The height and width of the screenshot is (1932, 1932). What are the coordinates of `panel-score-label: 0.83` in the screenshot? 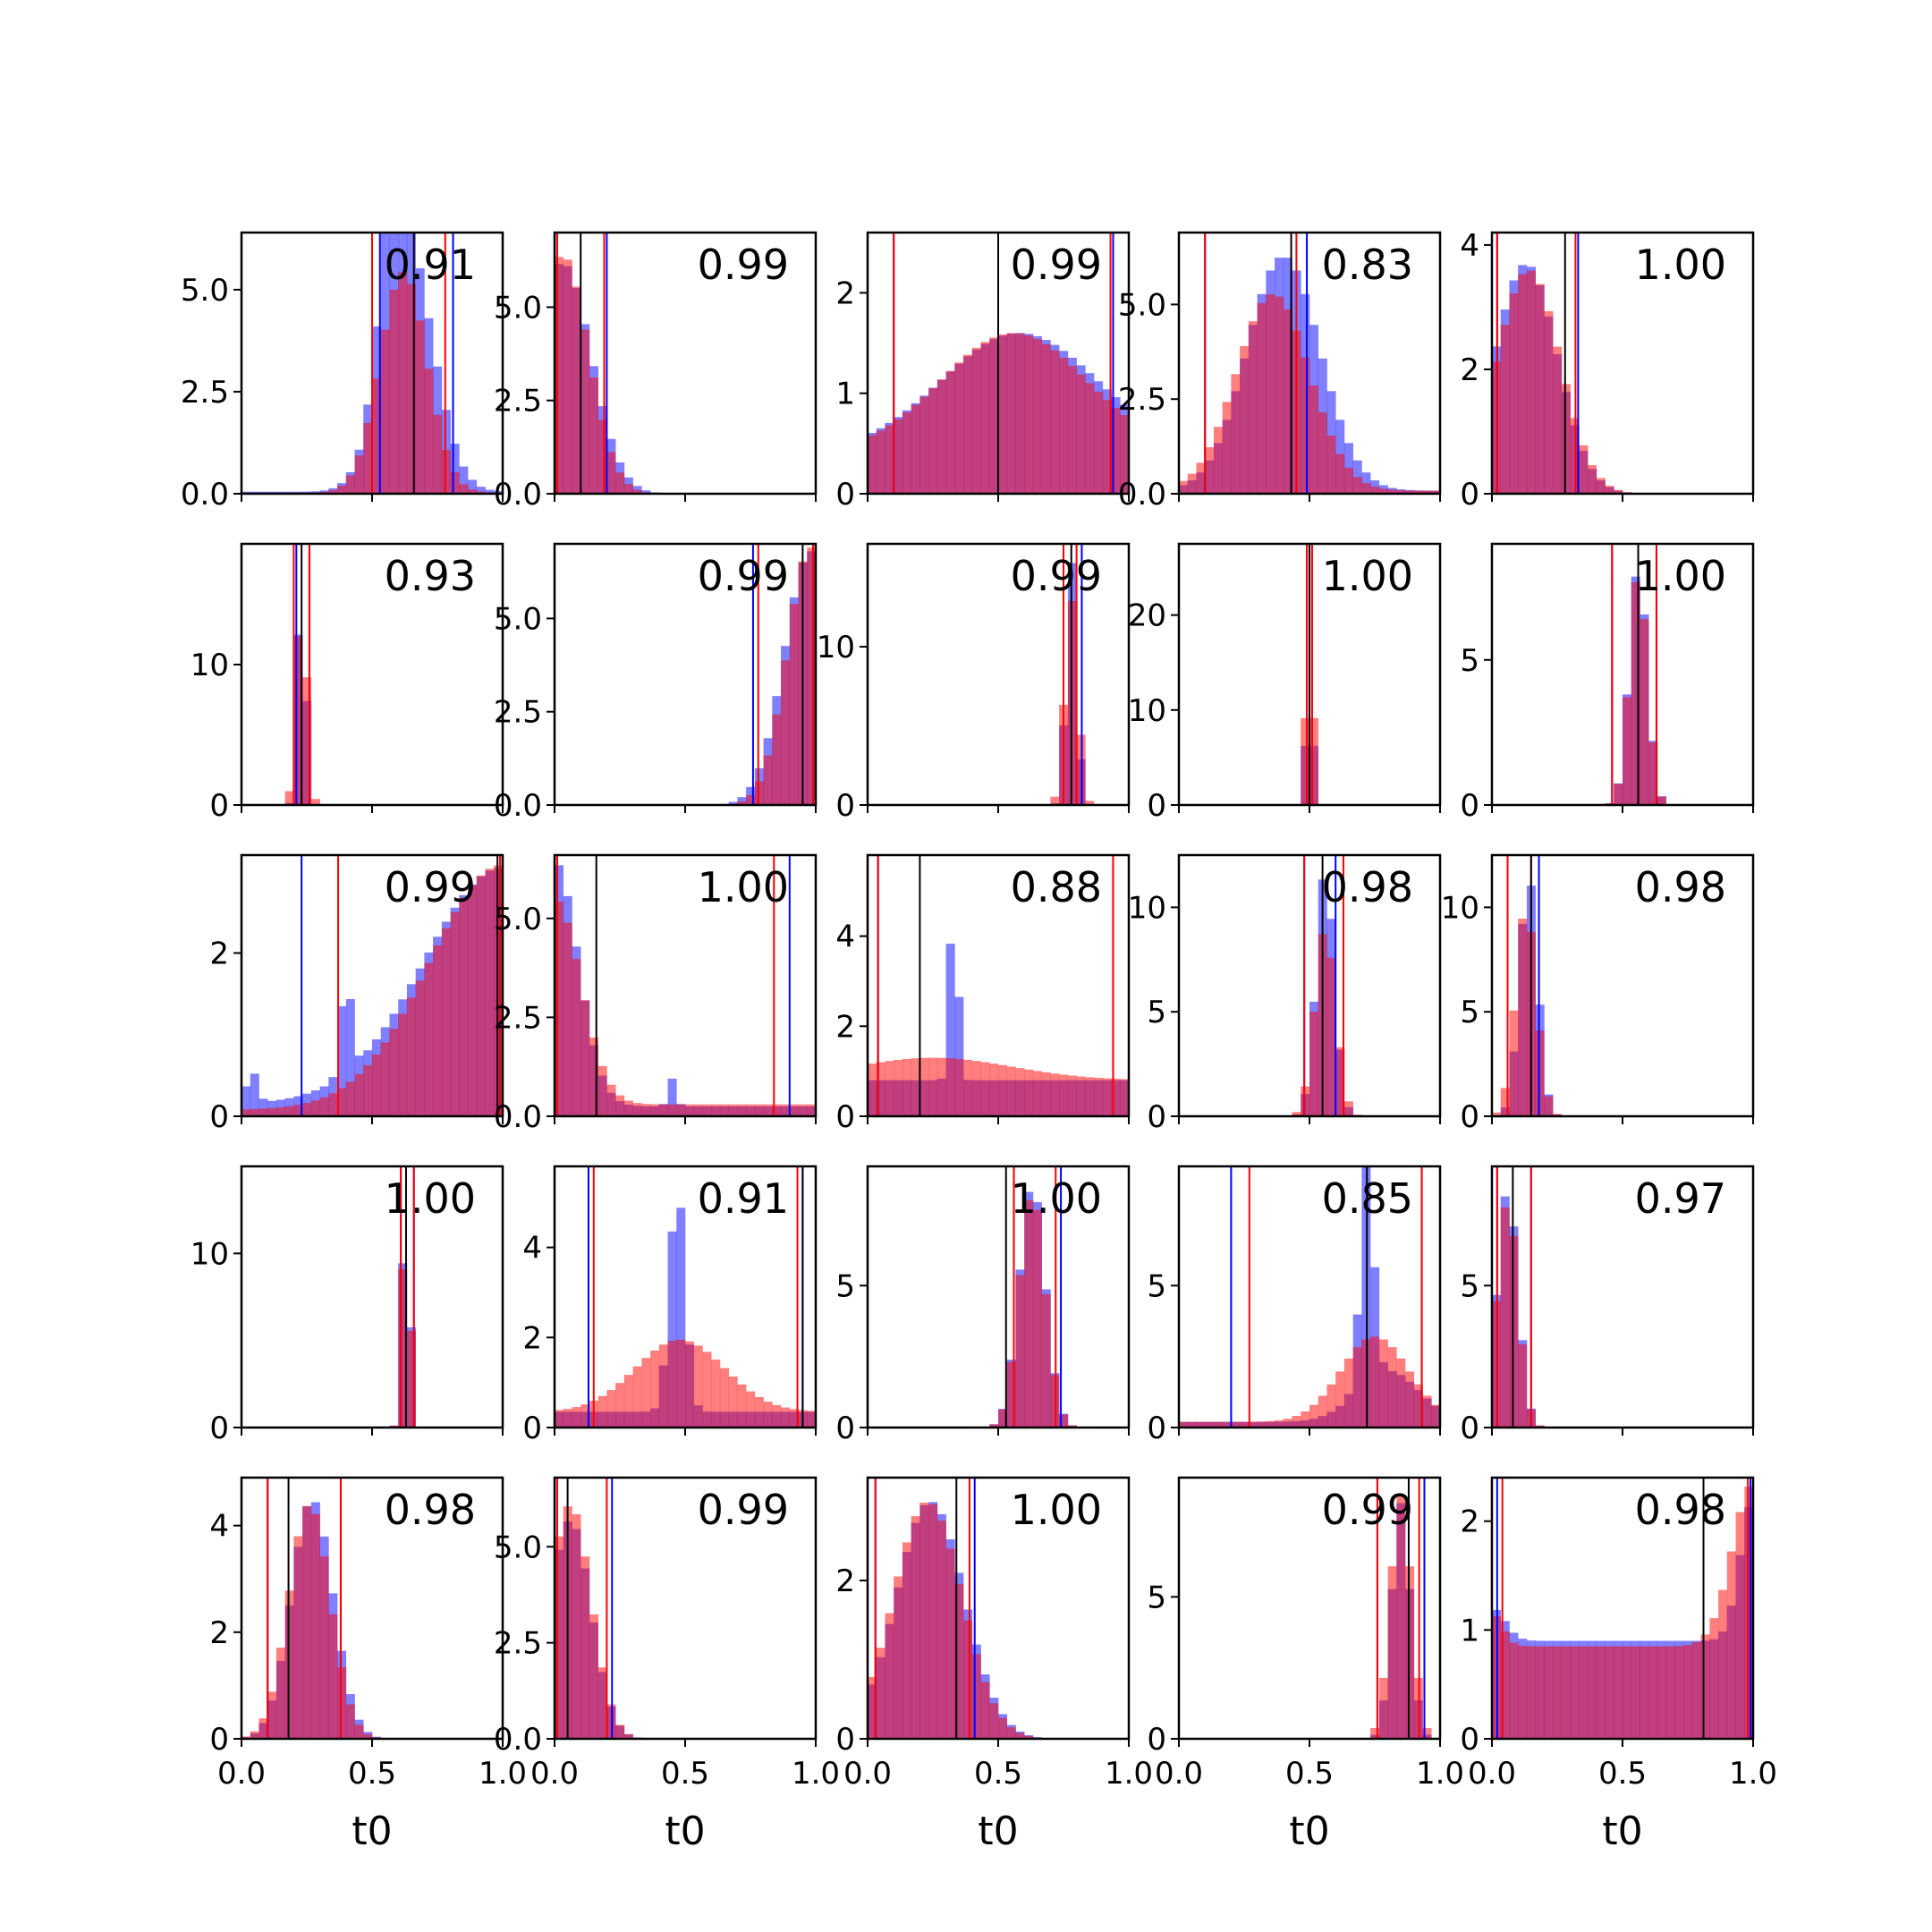 It's located at (1367, 265).